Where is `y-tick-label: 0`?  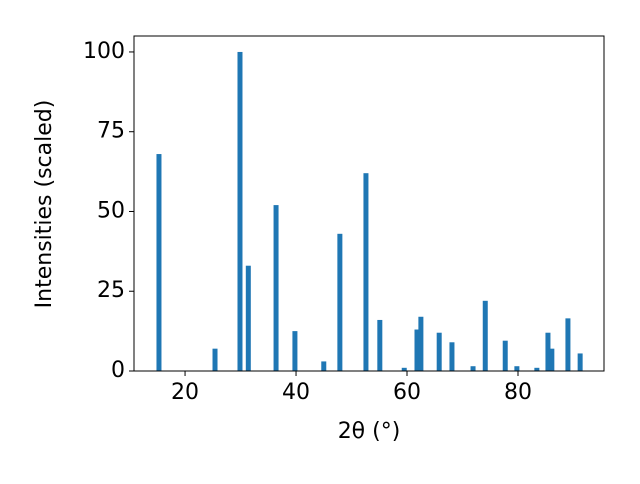
y-tick-label: 0 is located at coordinates (118, 370).